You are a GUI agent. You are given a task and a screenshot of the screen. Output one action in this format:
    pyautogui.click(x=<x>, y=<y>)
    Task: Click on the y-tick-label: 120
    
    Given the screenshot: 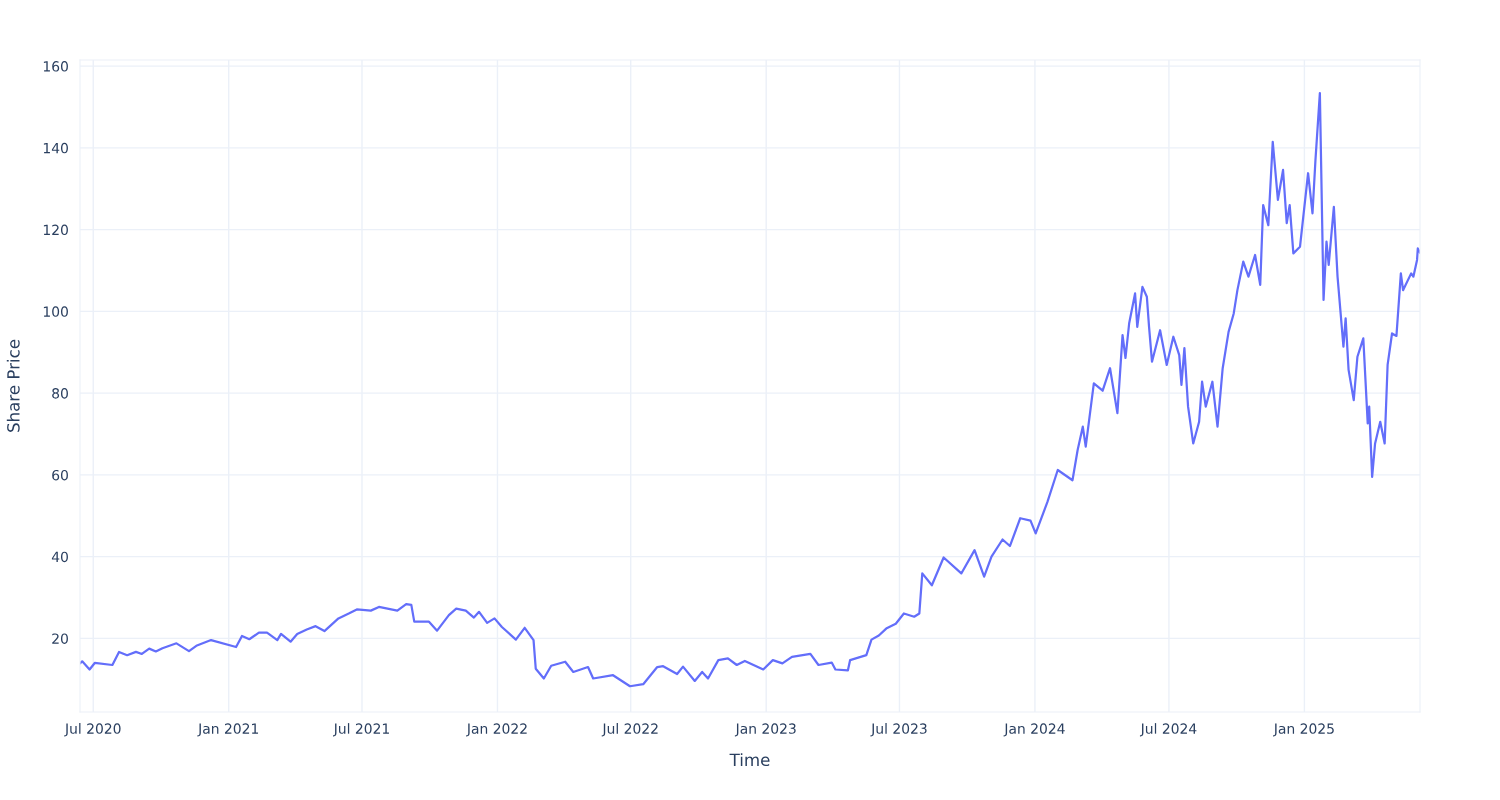 What is the action you would take?
    pyautogui.click(x=55, y=230)
    